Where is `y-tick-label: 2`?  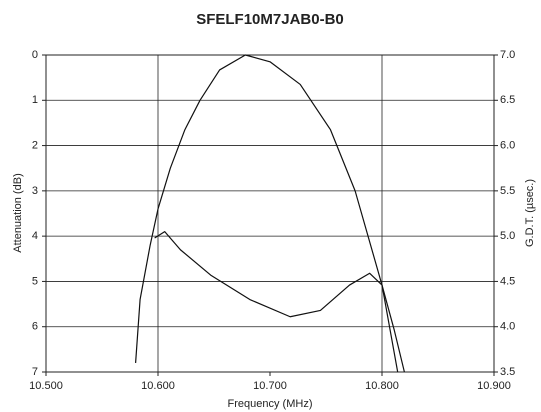
y-tick-label: 2 is located at coordinates (35, 145).